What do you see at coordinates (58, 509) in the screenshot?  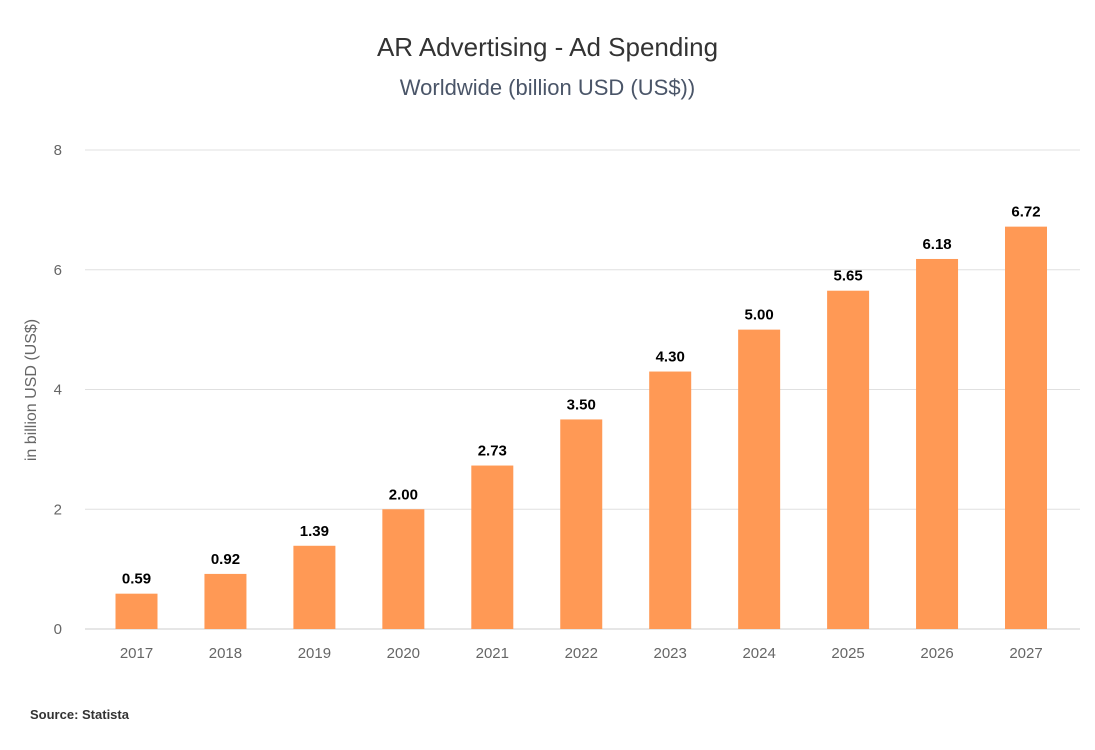 I see `y-tick-label: 2` at bounding box center [58, 509].